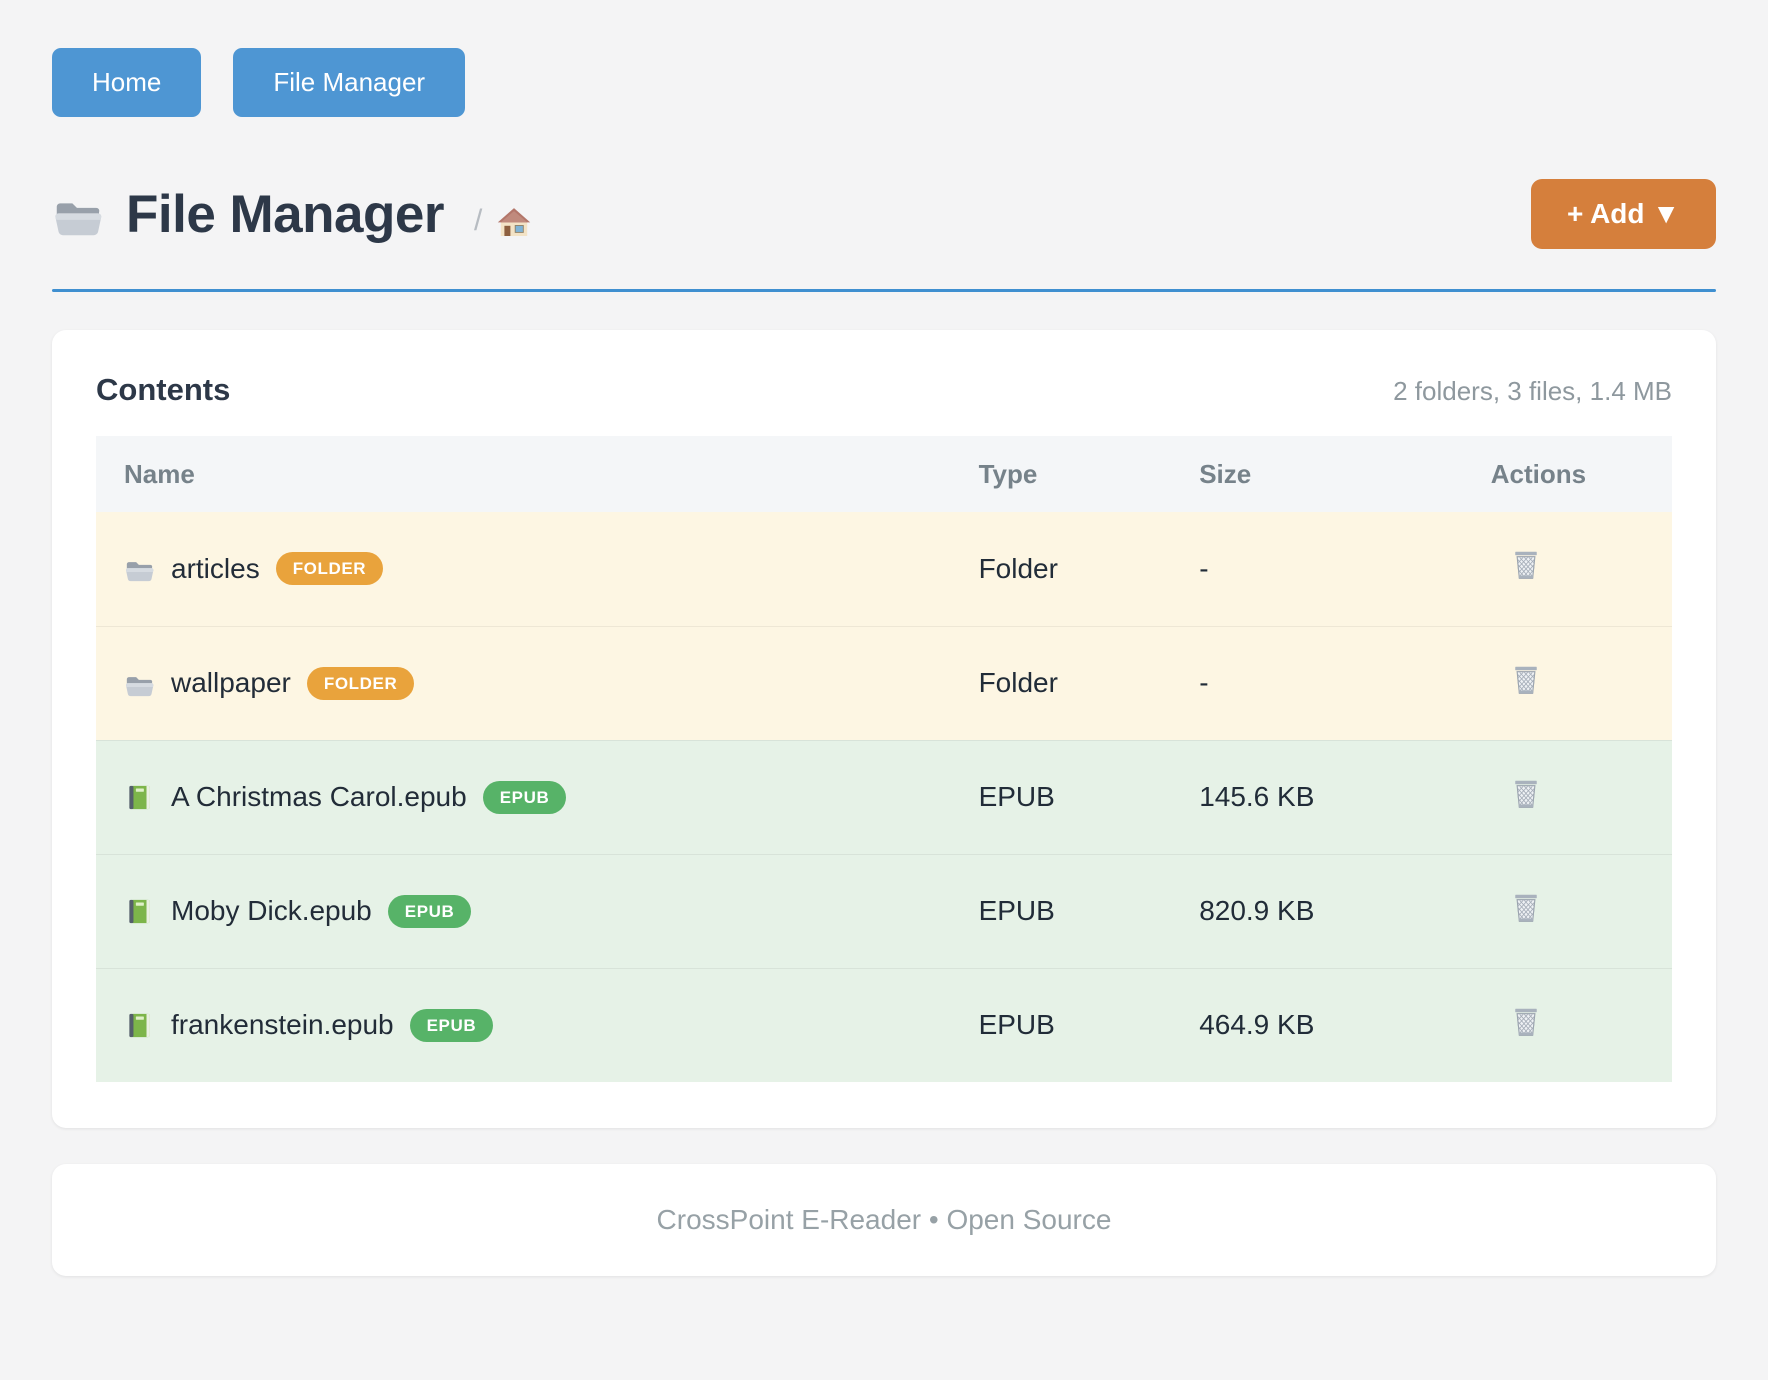 The height and width of the screenshot is (1380, 1768). What do you see at coordinates (514, 221) in the screenshot?
I see `home-icon` at bounding box center [514, 221].